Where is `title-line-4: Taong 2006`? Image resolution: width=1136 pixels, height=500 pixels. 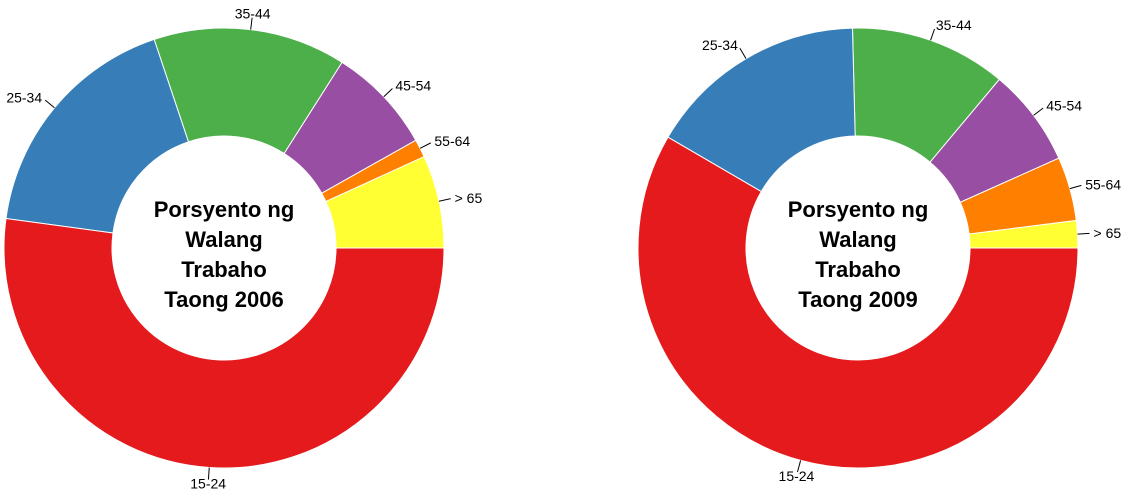
title-line-4: Taong 2006 is located at coordinates (224, 299).